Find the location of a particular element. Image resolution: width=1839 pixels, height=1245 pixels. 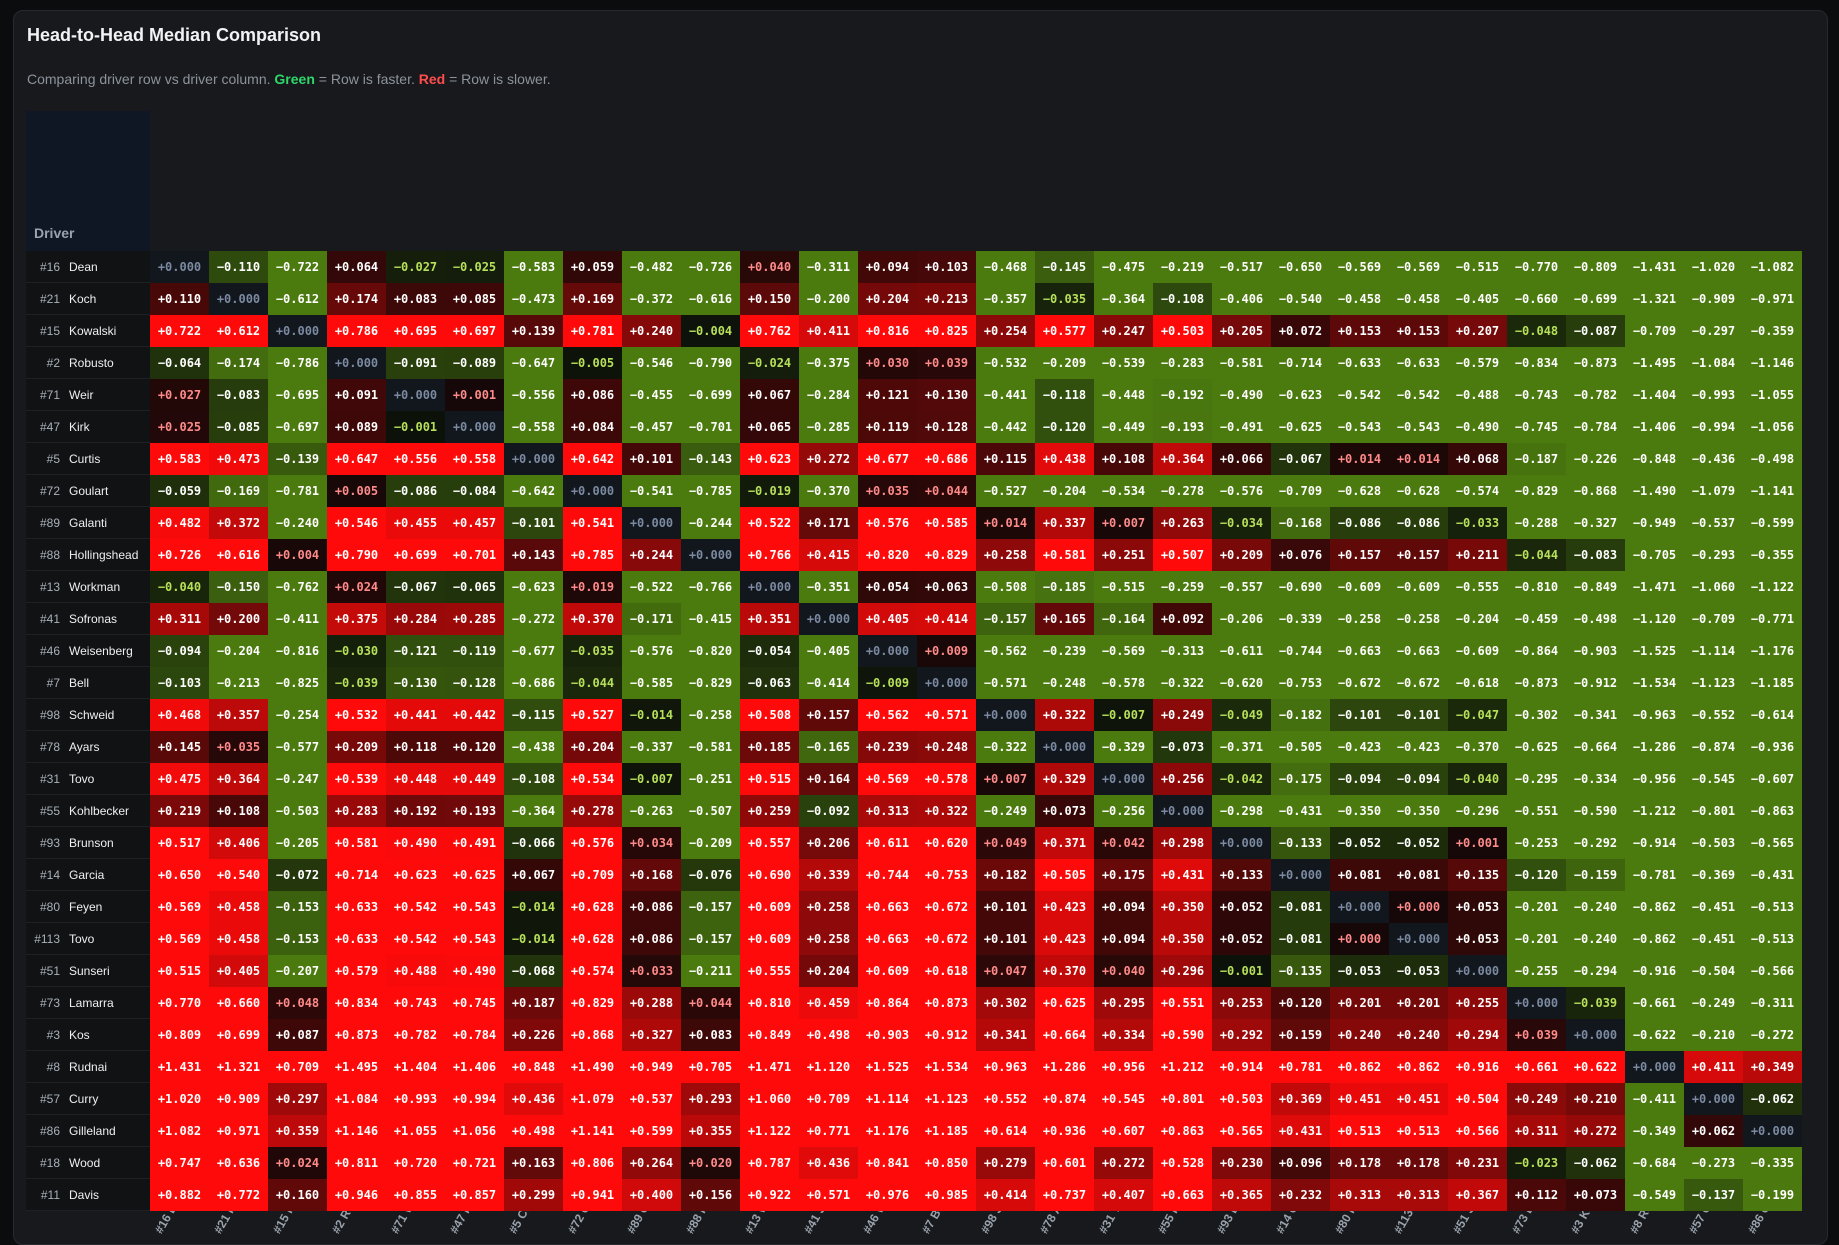

matrix-cell: +0.040 is located at coordinates (769, 267).